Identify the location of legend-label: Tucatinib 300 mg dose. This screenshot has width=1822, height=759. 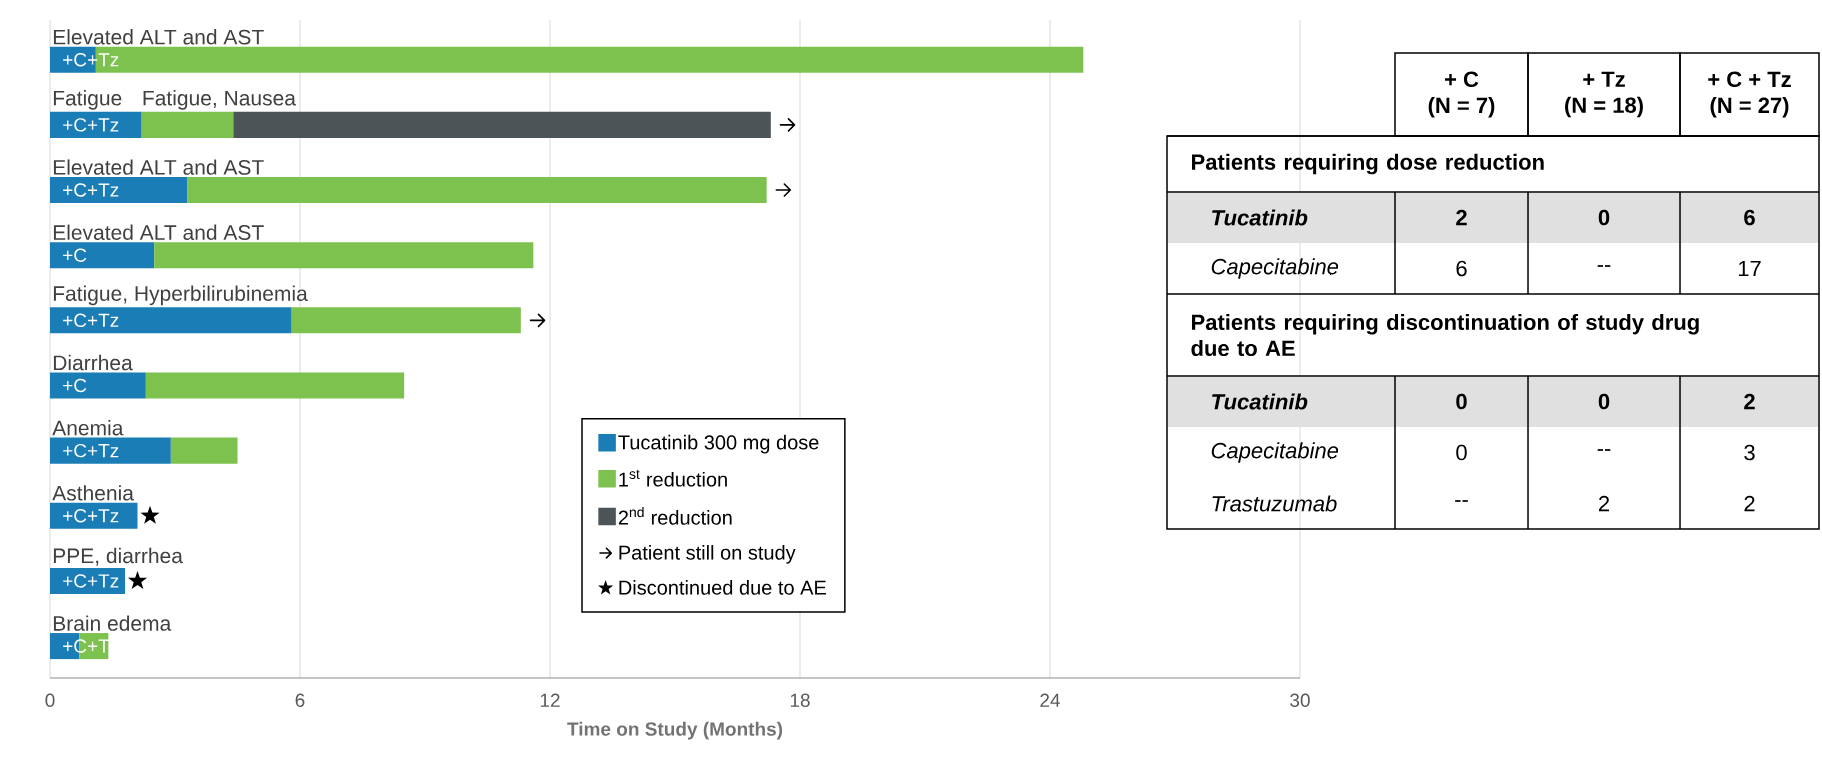
(718, 444).